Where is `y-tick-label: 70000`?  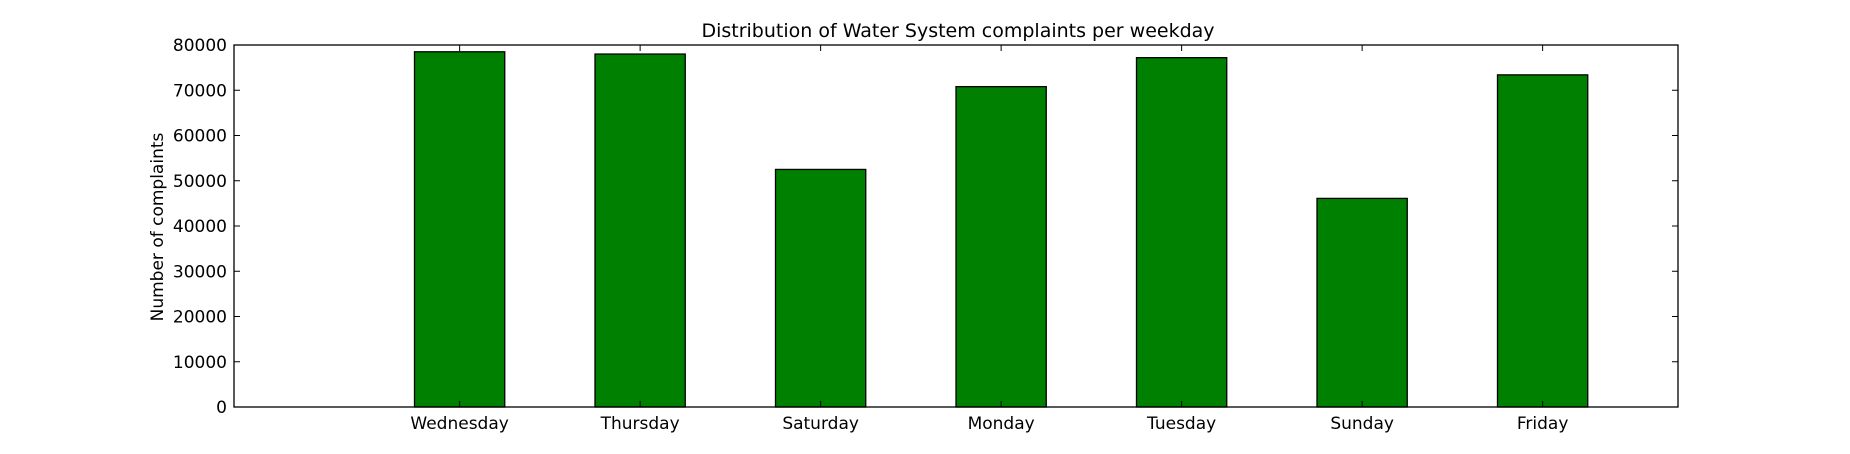
y-tick-label: 70000 is located at coordinates (200, 91).